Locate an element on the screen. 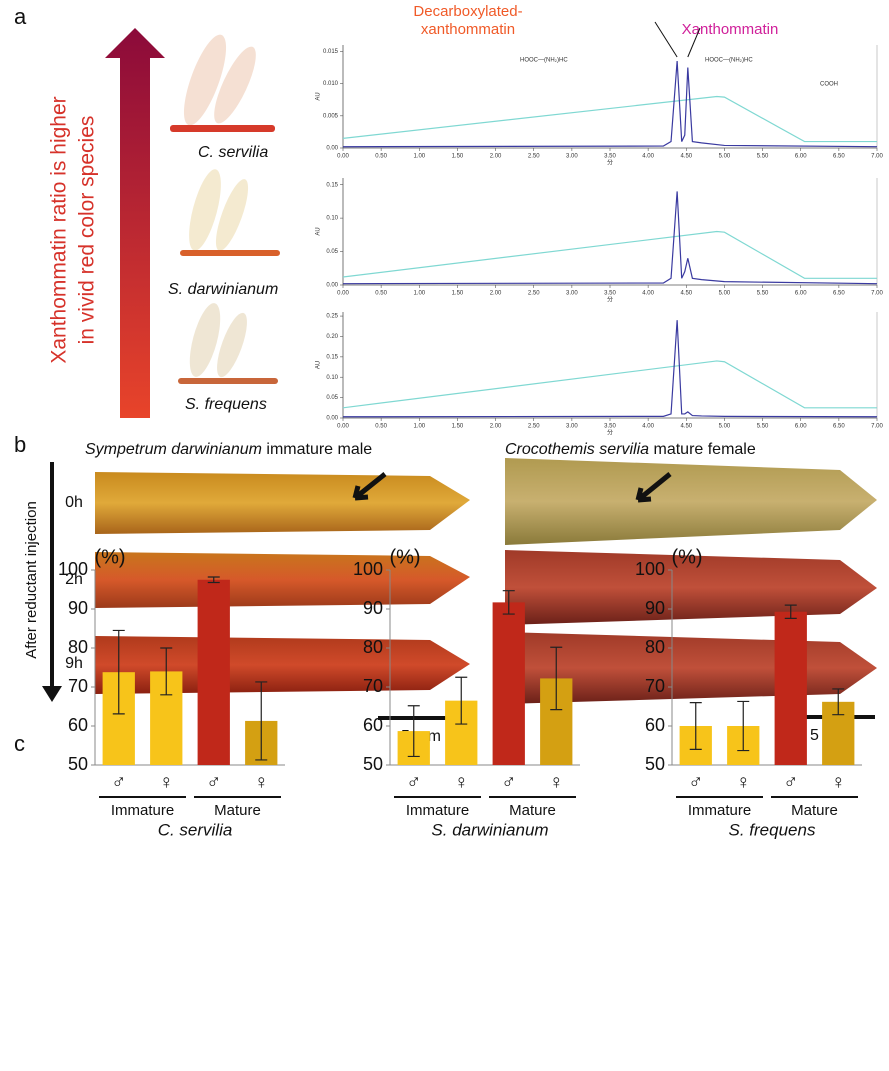 The height and width of the screenshot is (1071, 889). abdomen-photos-right is located at coordinates (691, 581).